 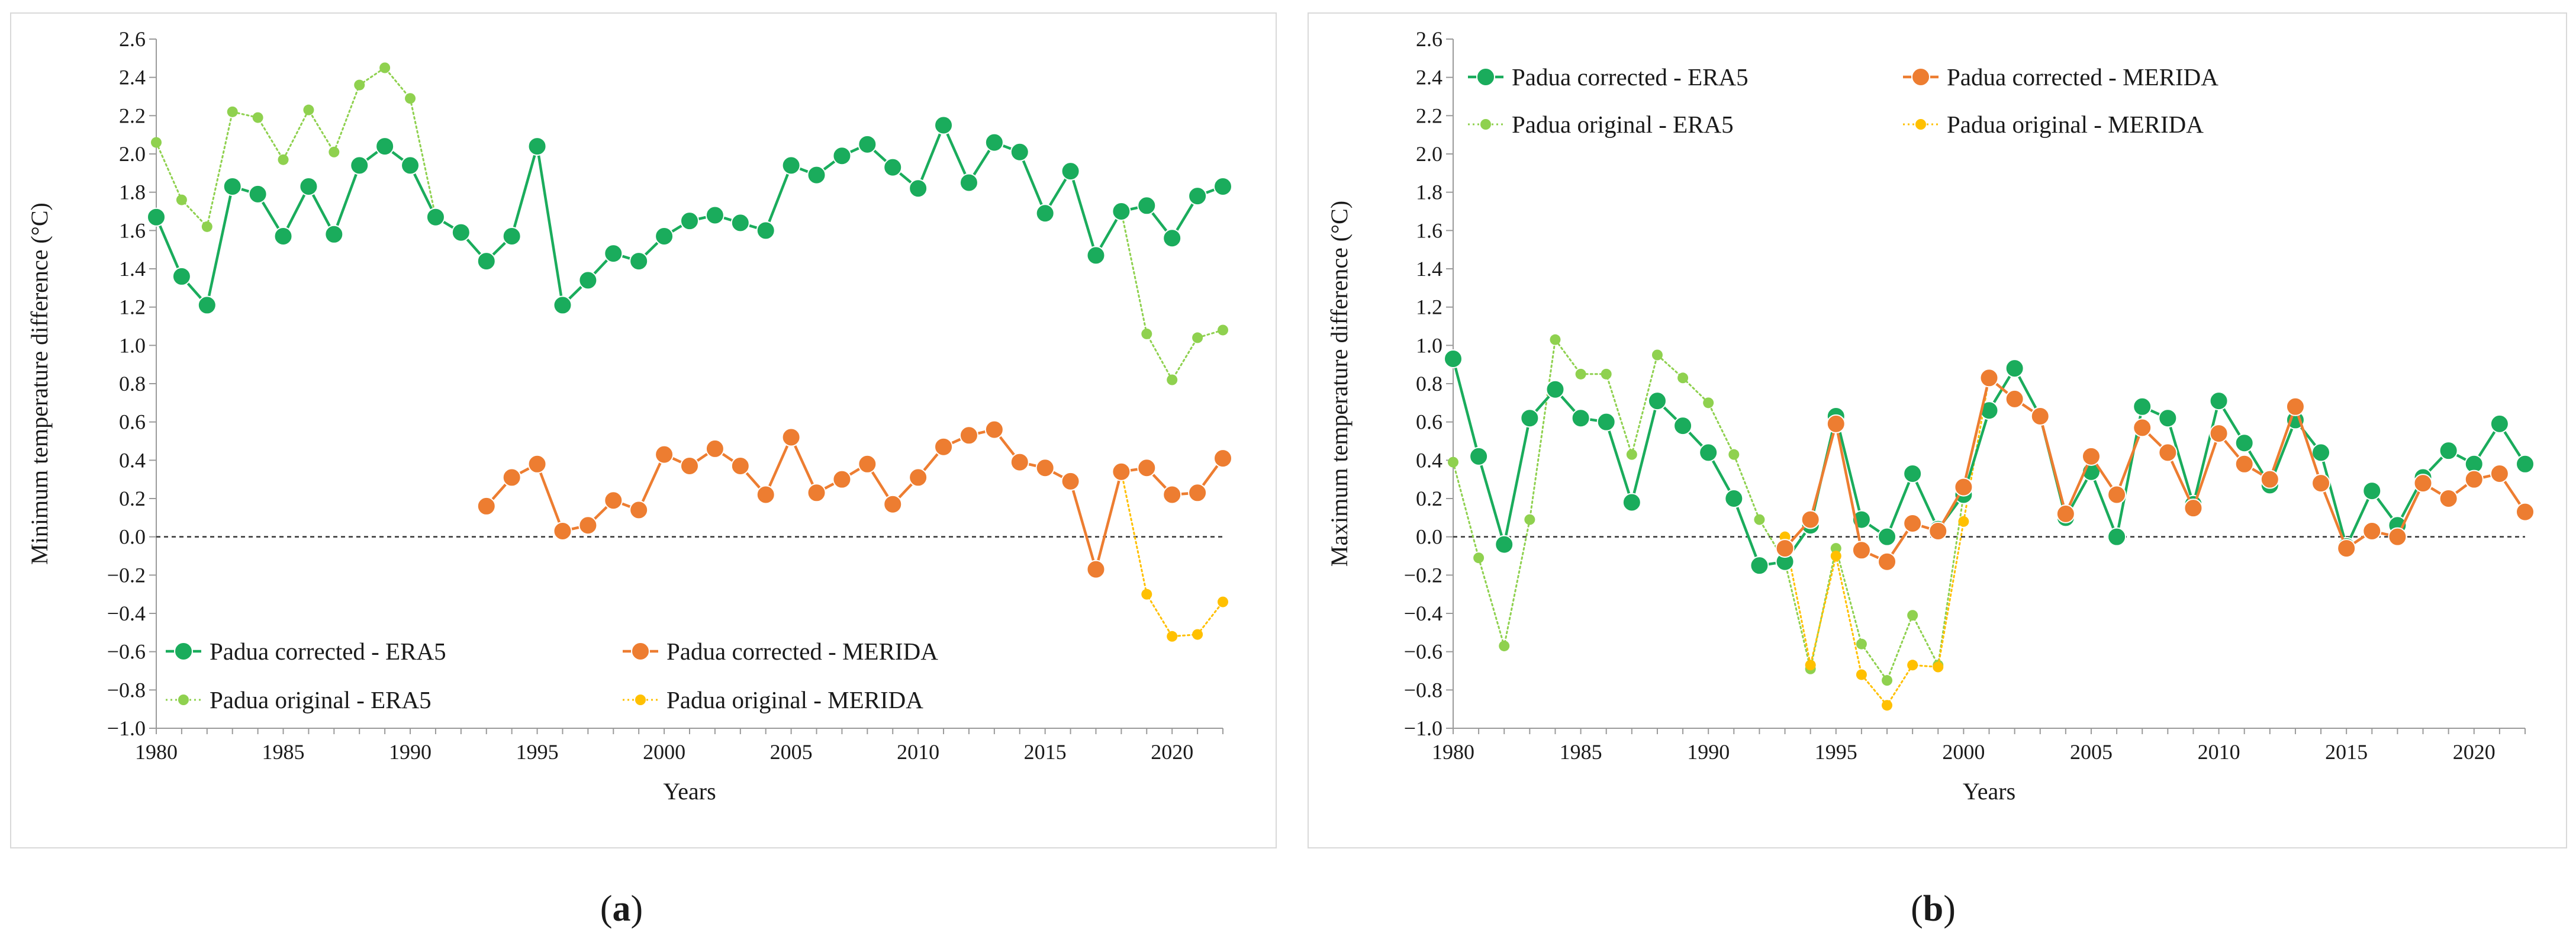 I want to click on chart-a-x-tick-label: 1990, so click(x=410, y=752).